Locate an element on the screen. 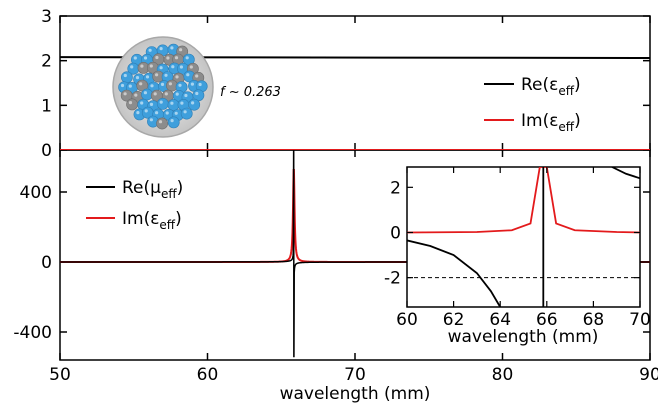  y-tick-label-top: 0 is located at coordinates (46, 151).